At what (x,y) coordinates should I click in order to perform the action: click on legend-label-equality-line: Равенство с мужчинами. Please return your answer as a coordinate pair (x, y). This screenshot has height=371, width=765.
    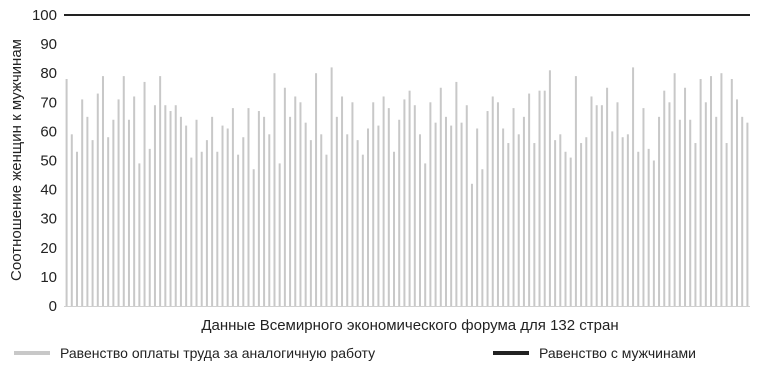
    Looking at the image, I should click on (617, 353).